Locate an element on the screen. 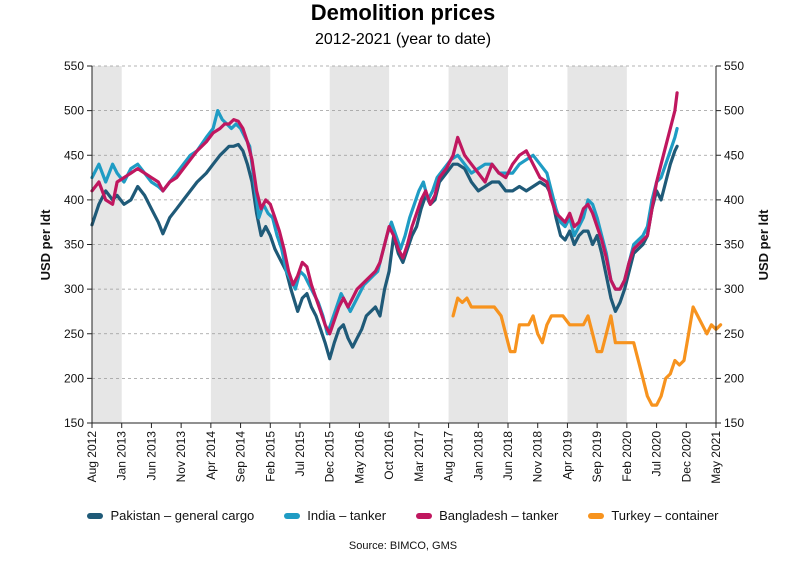  y-right-tick-label-200: 200 is located at coordinates (734, 378).